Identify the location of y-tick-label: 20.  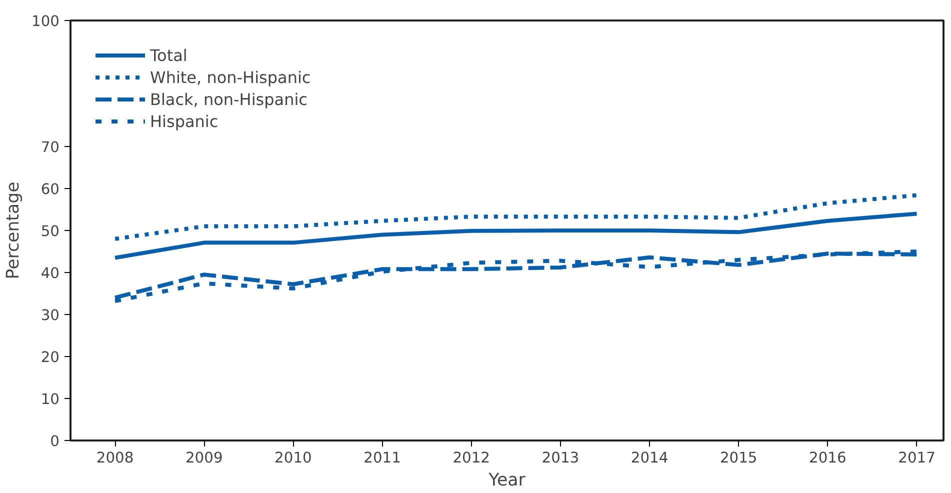
(50, 357).